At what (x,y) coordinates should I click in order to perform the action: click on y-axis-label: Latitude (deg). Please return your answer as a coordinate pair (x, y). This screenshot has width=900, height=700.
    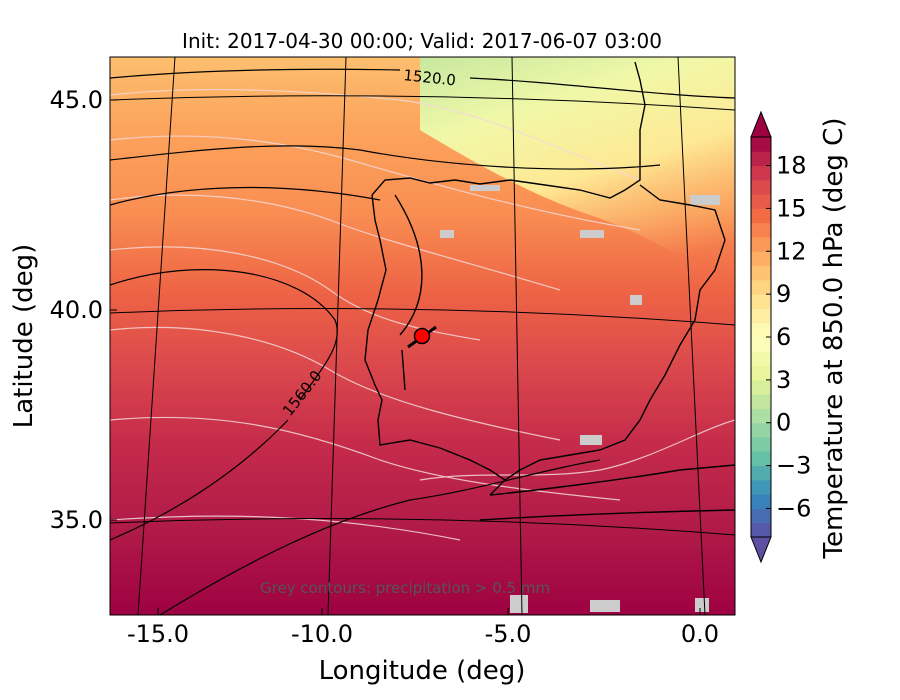
    Looking at the image, I should click on (24, 336).